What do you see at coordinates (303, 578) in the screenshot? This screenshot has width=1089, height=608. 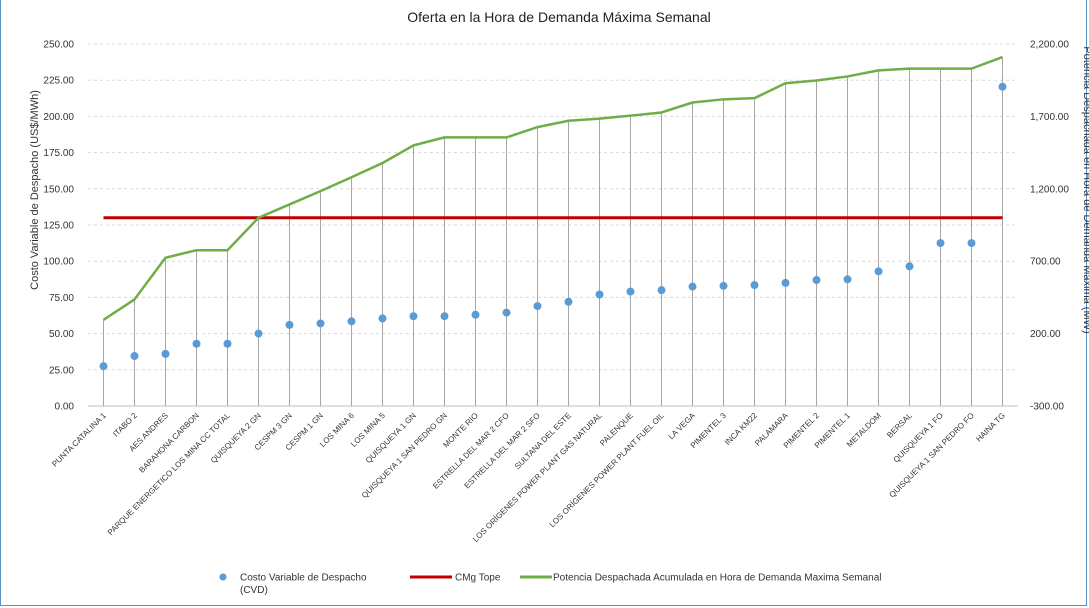 I see `legend-label-cvd: Costo Variable de Despacho` at bounding box center [303, 578].